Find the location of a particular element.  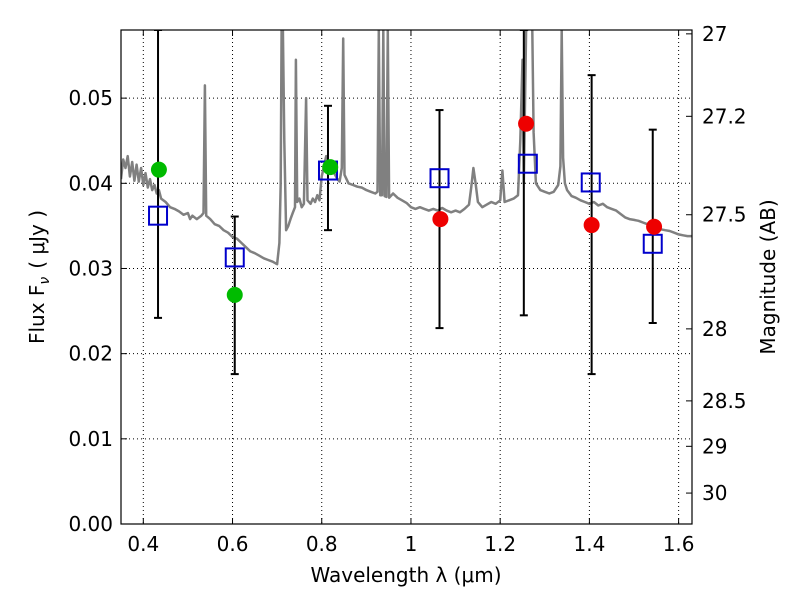

magnitude-tick-label: 30 is located at coordinates (714, 493).